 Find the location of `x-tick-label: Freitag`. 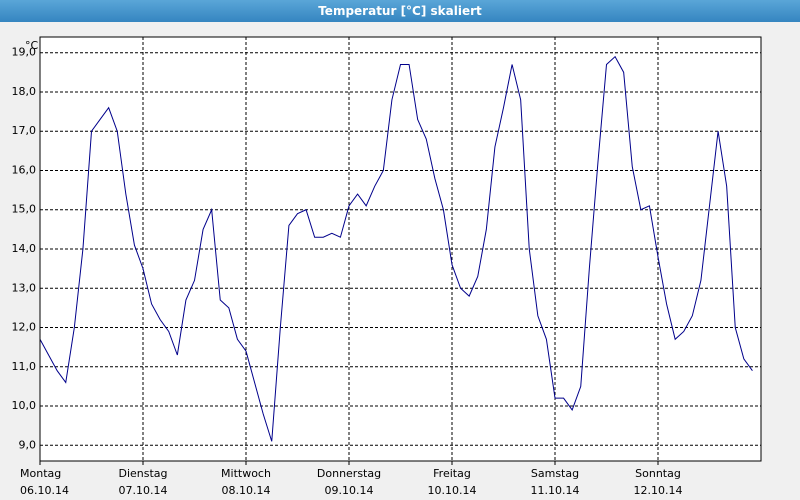

x-tick-label: Freitag is located at coordinates (452, 473).